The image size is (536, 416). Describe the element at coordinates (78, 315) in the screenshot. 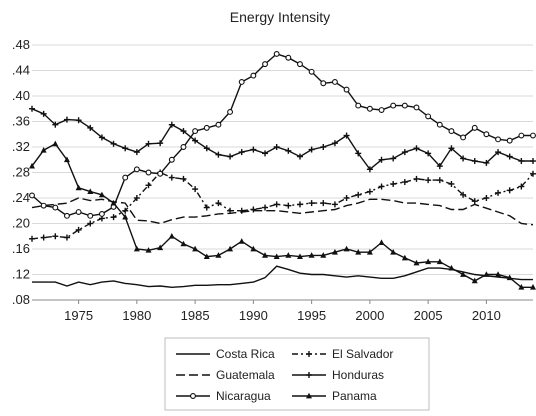

I see `x-tick-label: 1975` at that location.